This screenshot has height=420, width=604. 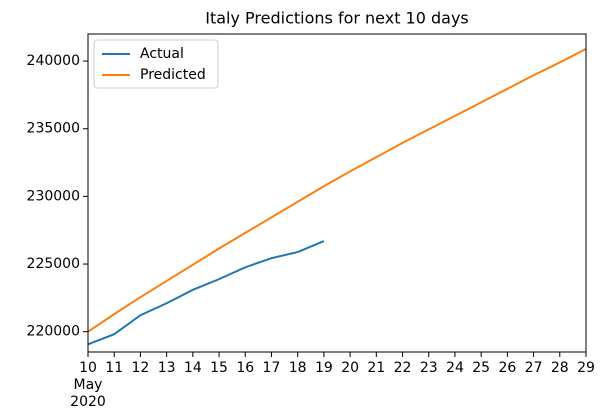 I want to click on x-tick-month: May, so click(x=88, y=385).